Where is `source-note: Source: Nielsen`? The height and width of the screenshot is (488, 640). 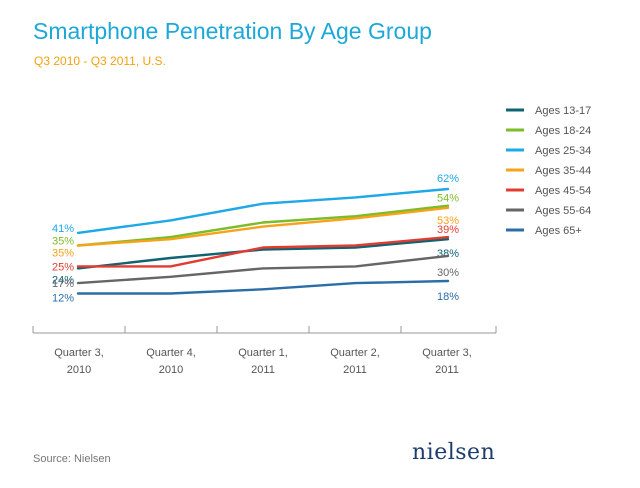
source-note: Source: Nielsen is located at coordinates (72, 459).